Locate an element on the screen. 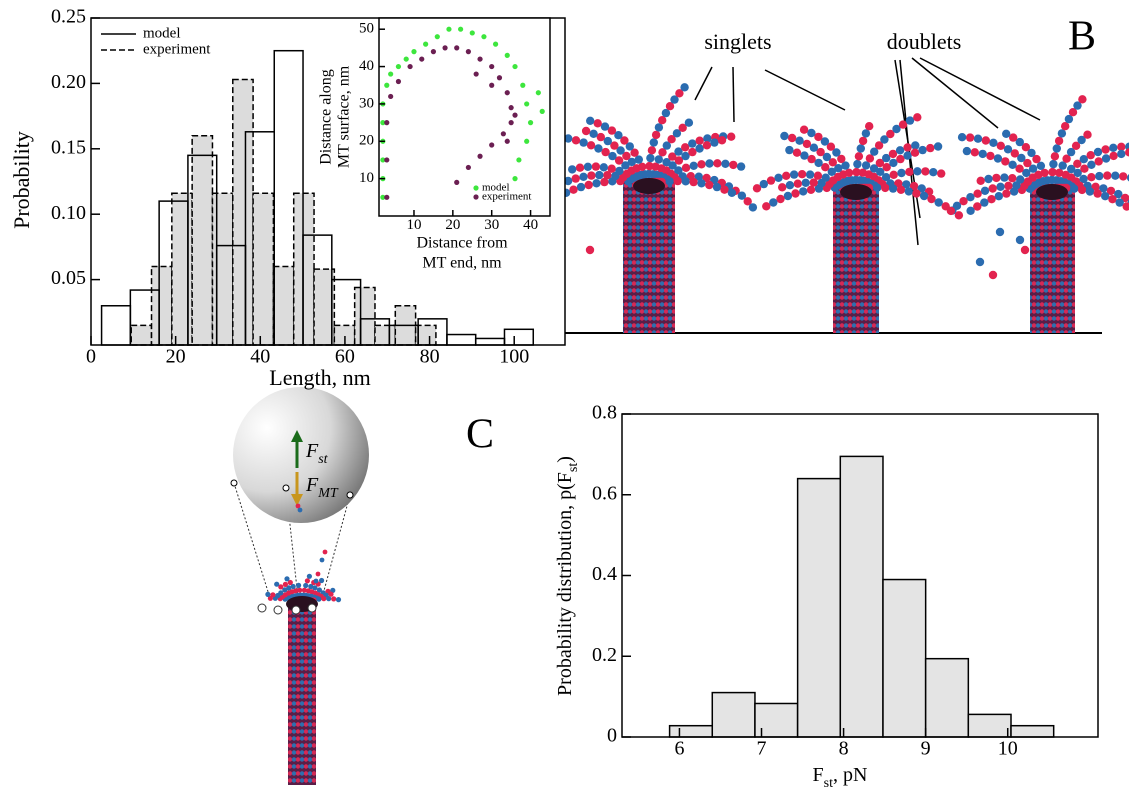 The width and height of the screenshot is (1129, 792). y-axis-label: Probability distribution, p(Fst) is located at coordinates (567, 576).